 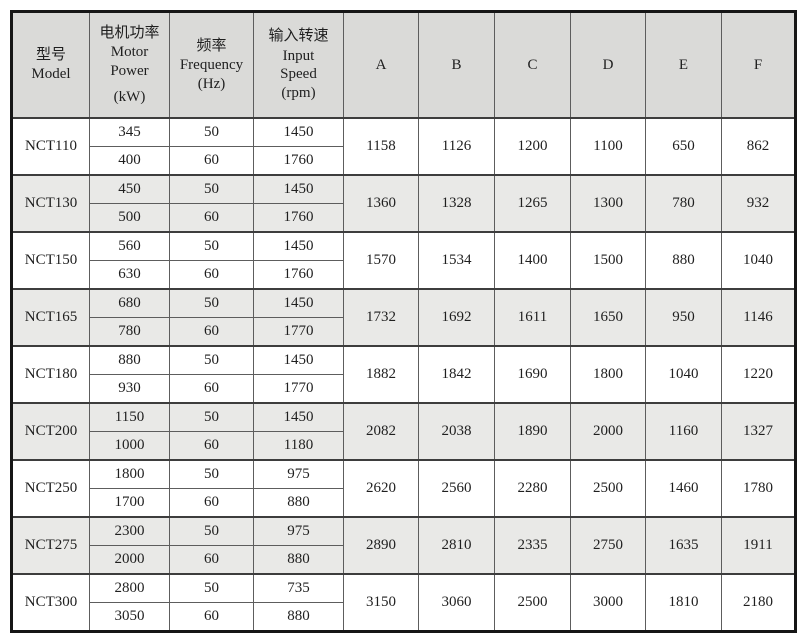 What do you see at coordinates (381, 203) in the screenshot?
I see `dim-a-cell: 1360` at bounding box center [381, 203].